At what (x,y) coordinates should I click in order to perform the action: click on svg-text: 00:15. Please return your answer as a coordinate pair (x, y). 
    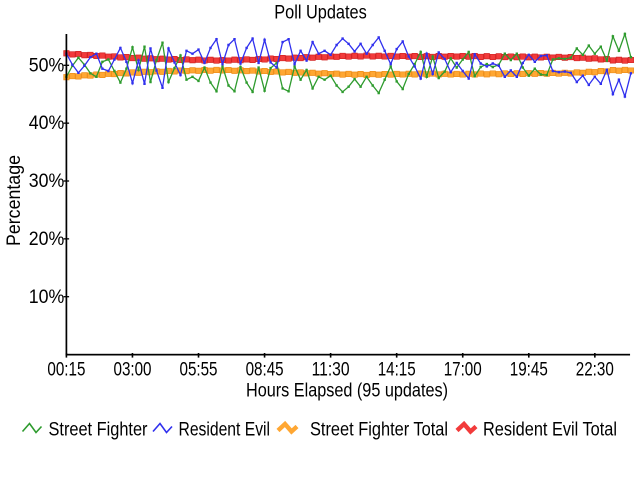
    Looking at the image, I should click on (66, 370).